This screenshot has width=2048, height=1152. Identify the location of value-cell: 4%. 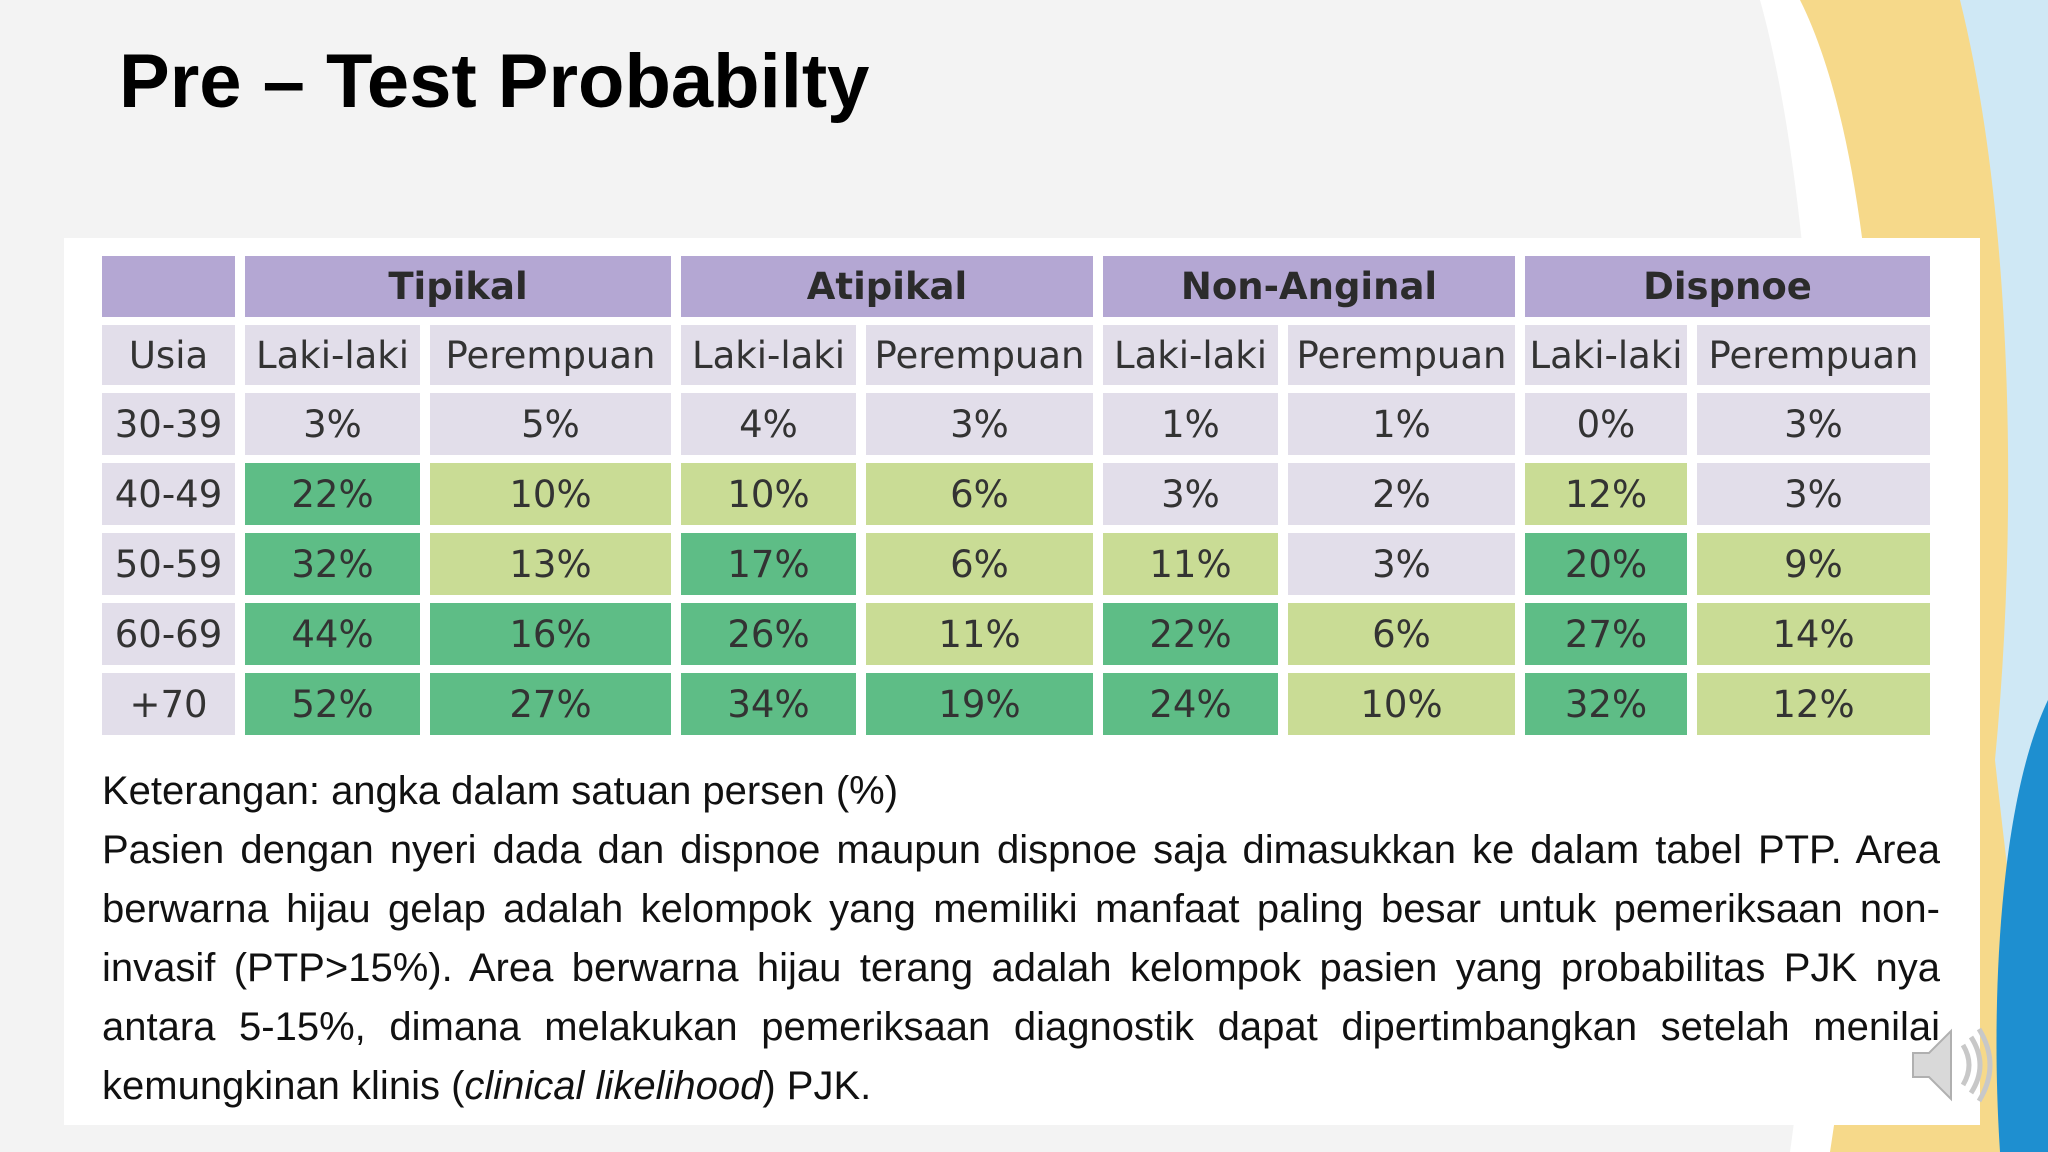
(768, 424).